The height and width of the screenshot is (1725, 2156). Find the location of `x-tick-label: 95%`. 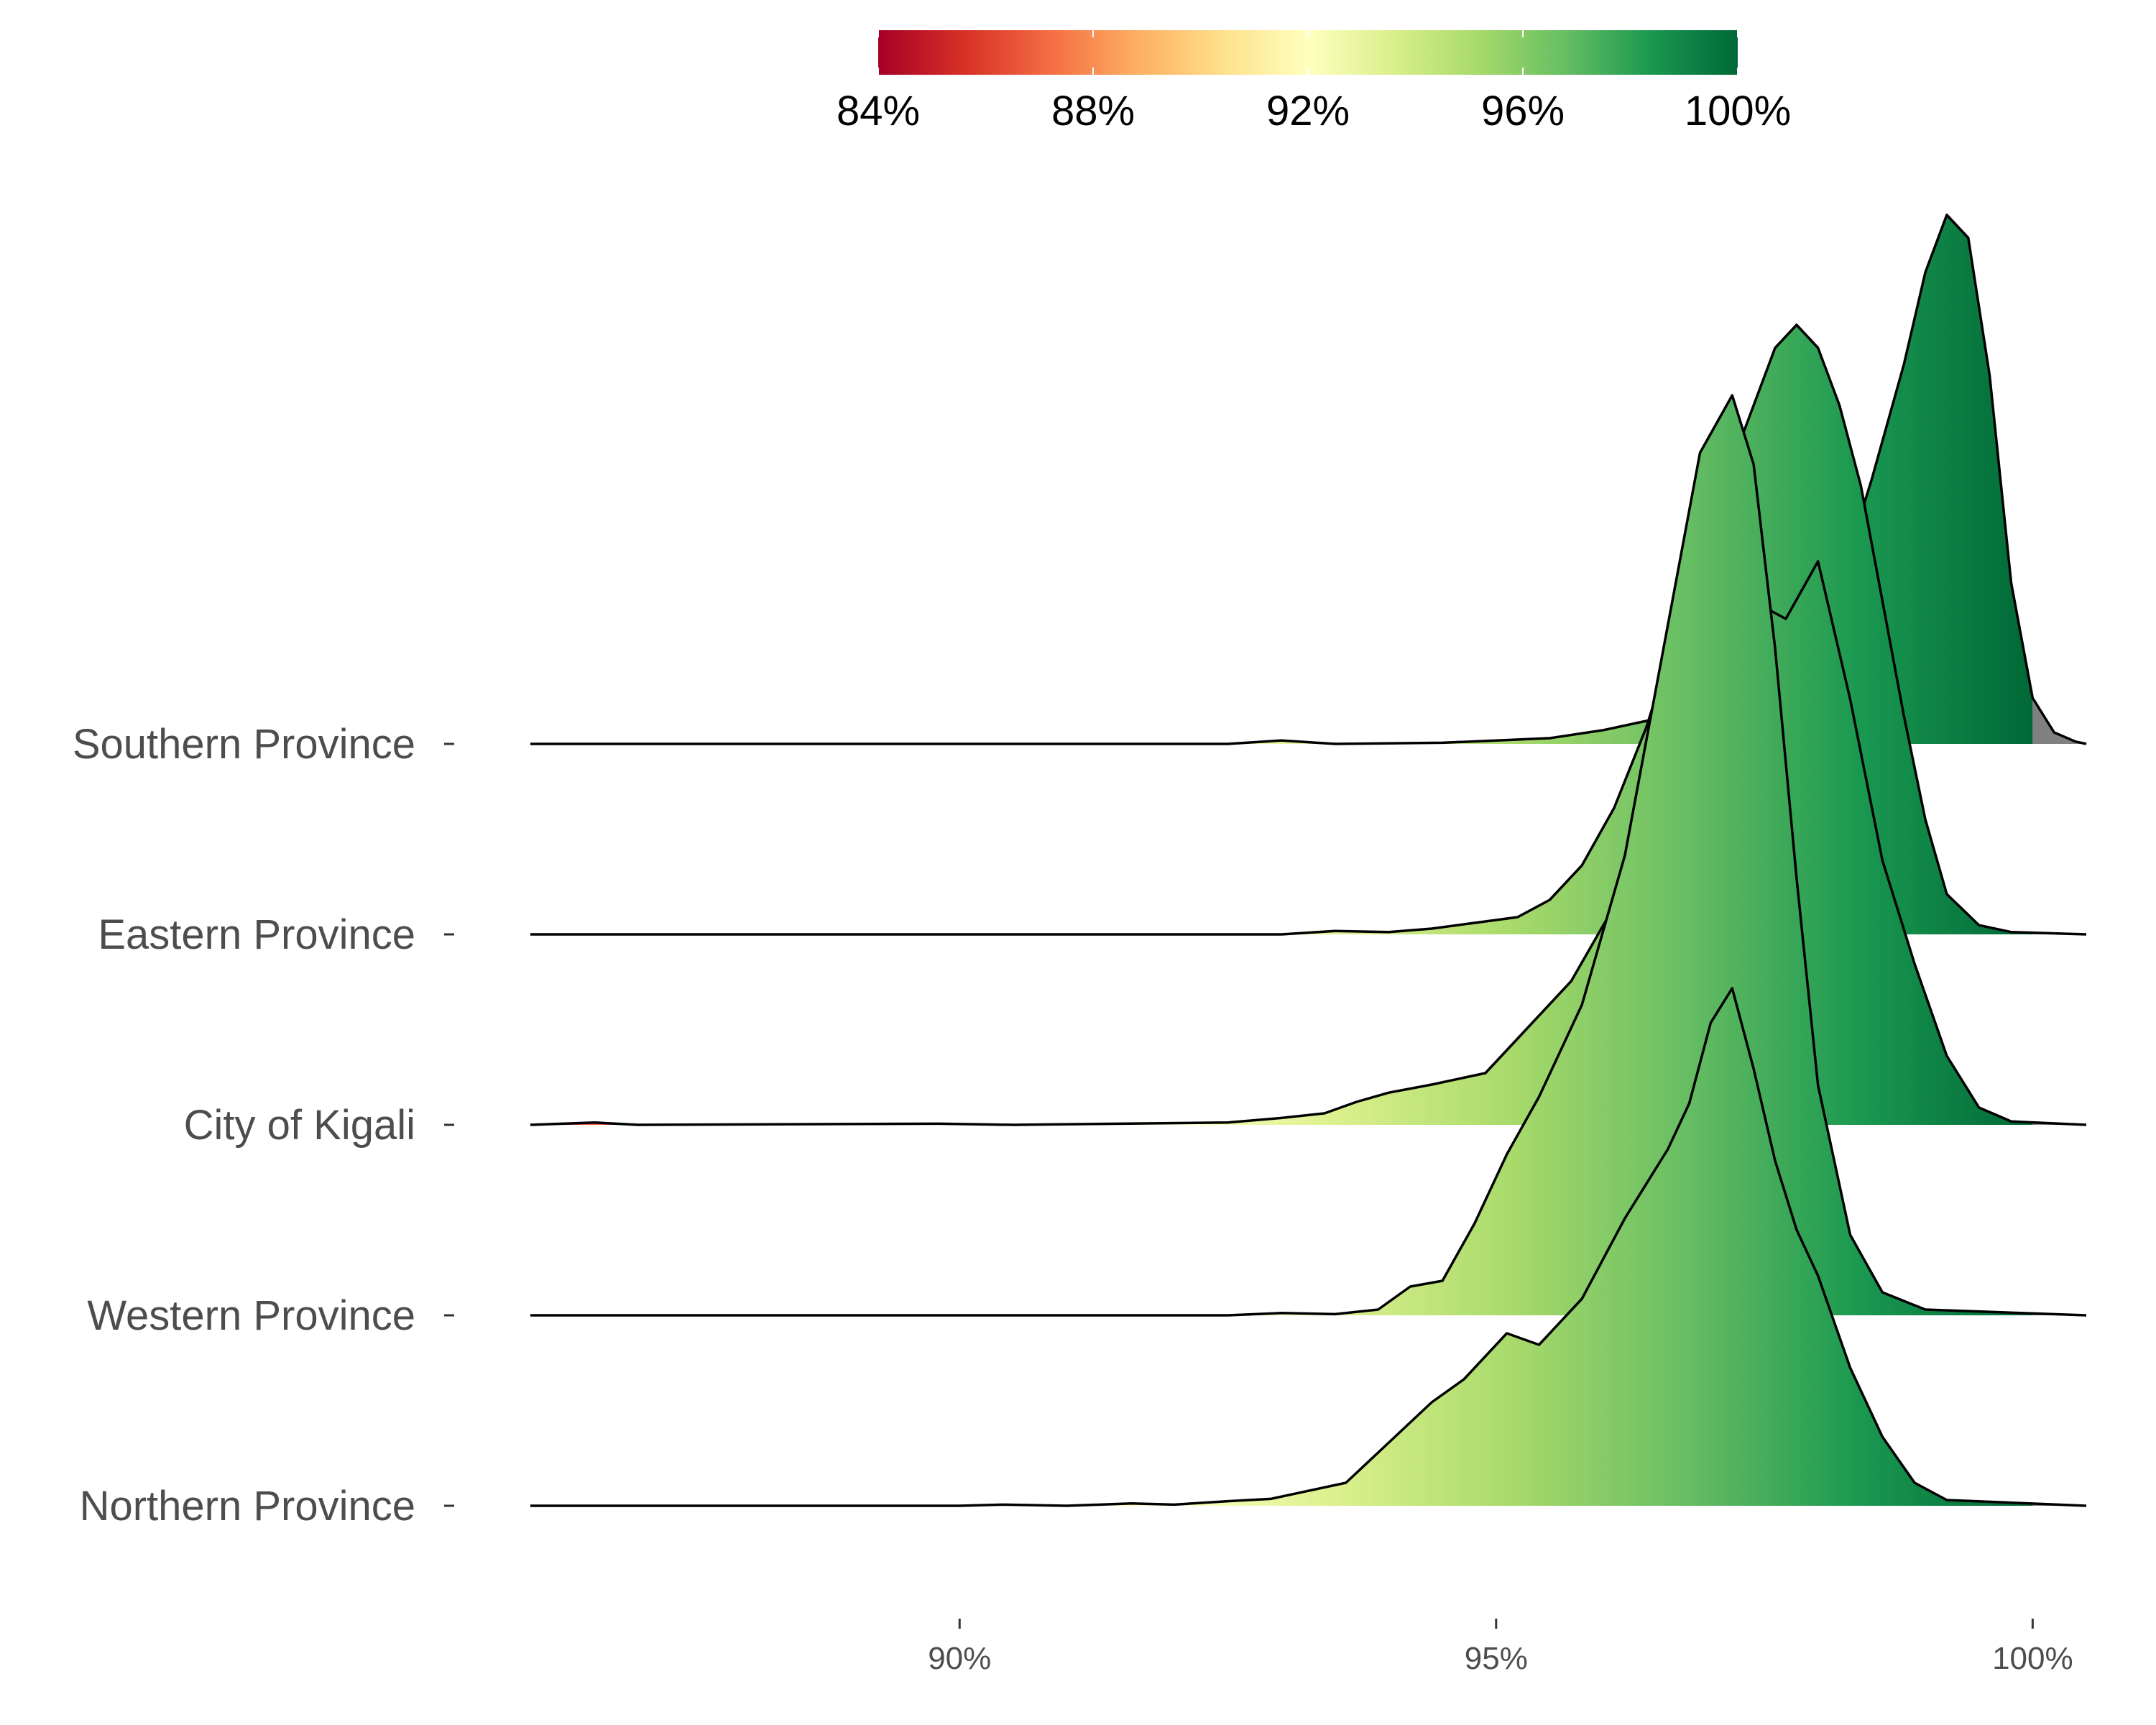

x-tick-label: 95% is located at coordinates (1497, 1658).